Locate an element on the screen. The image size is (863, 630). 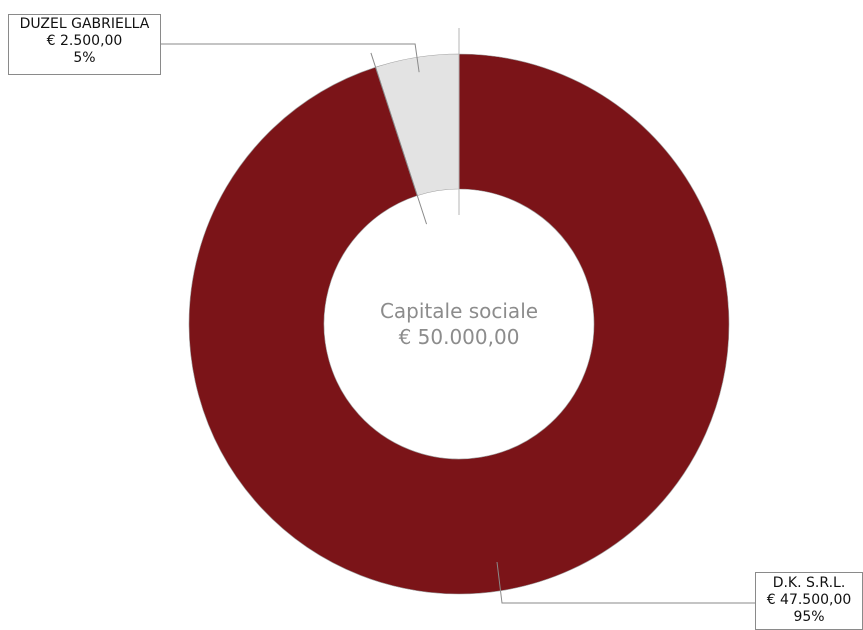
slice-label-value: € 47.500,00 is located at coordinates (809, 600).